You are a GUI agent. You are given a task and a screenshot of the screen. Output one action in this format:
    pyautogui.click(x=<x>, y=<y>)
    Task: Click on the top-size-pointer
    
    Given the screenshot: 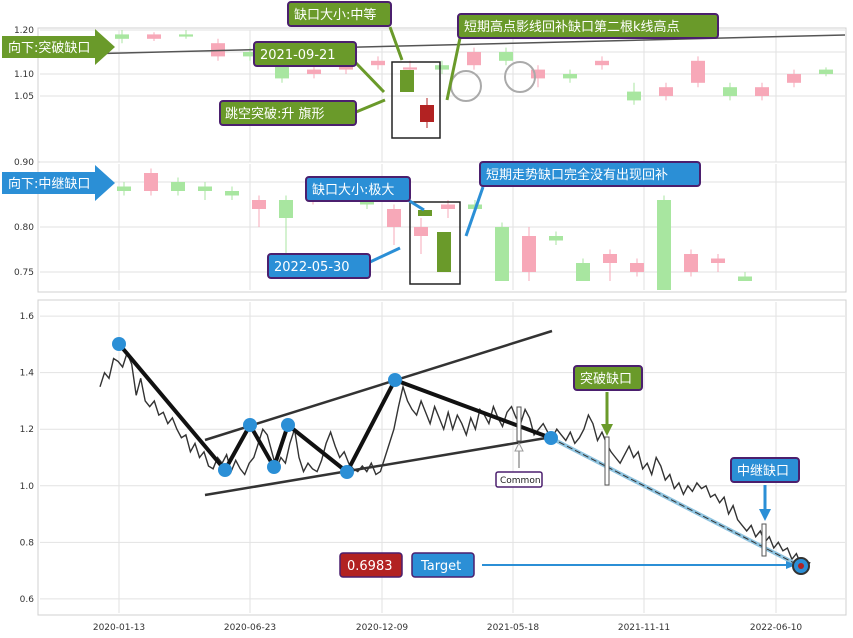 What is the action you would take?
    pyautogui.click(x=396, y=43)
    